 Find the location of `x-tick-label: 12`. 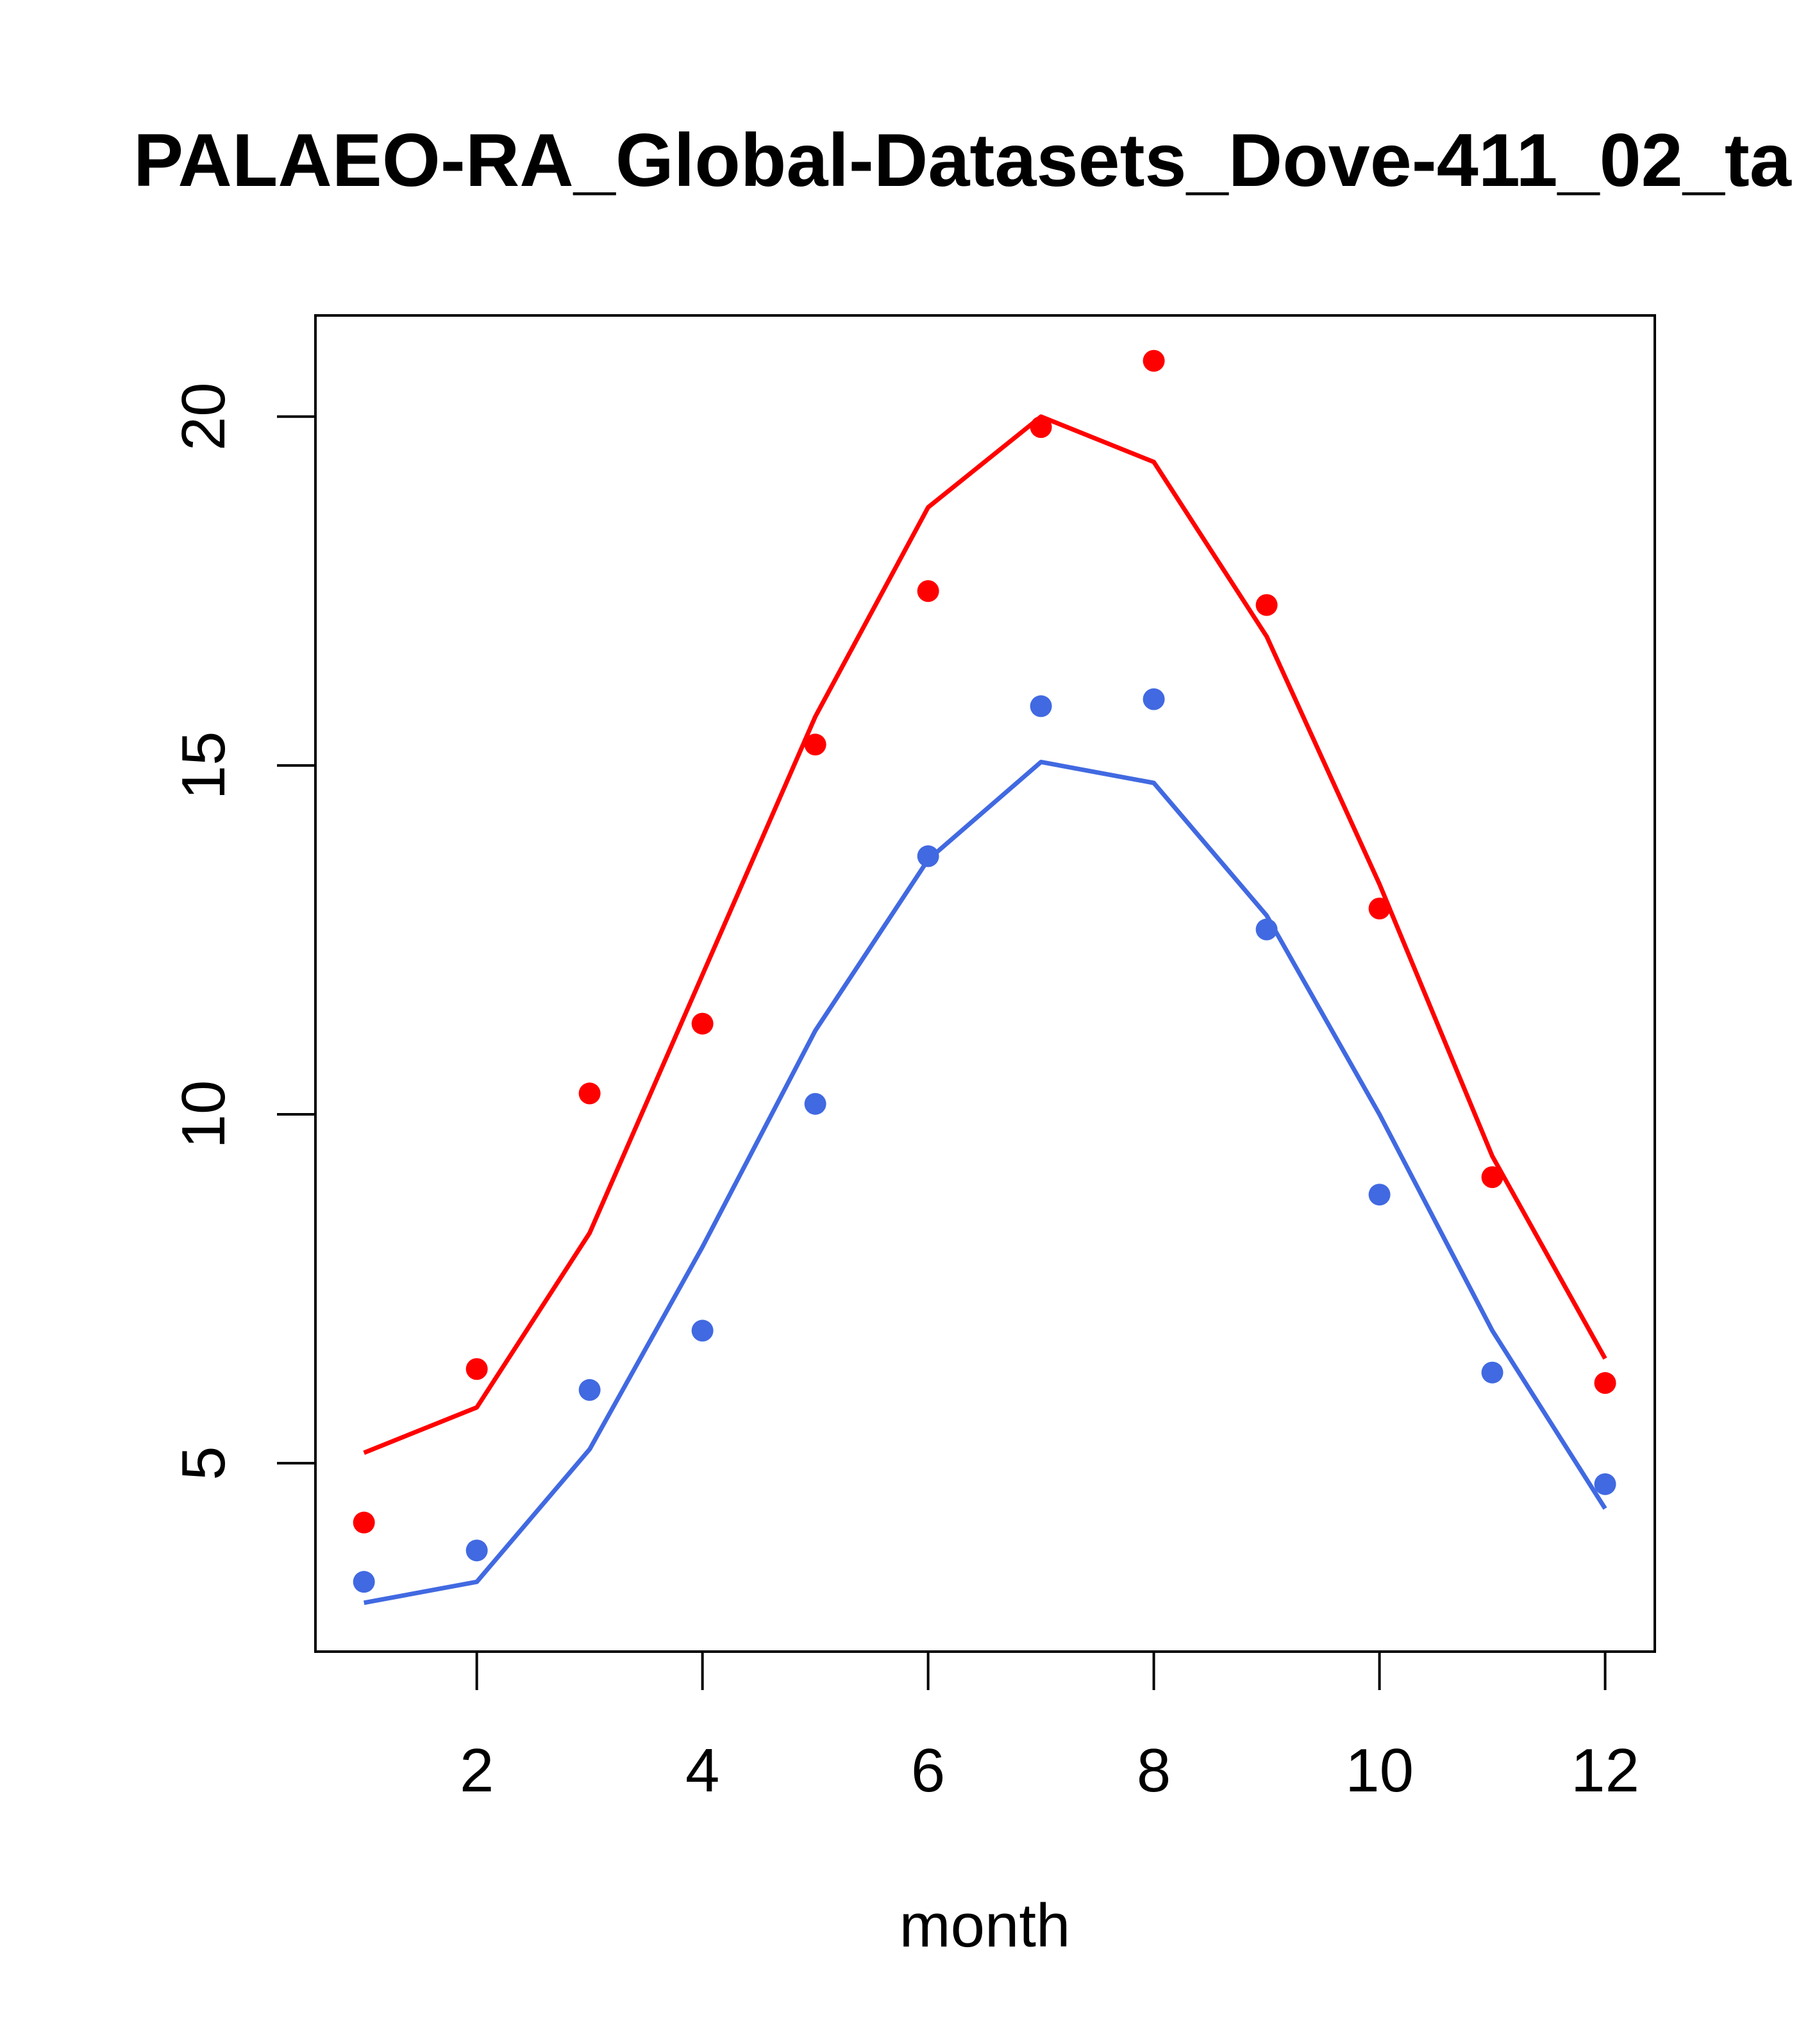

x-tick-label: 12 is located at coordinates (1605, 1770).